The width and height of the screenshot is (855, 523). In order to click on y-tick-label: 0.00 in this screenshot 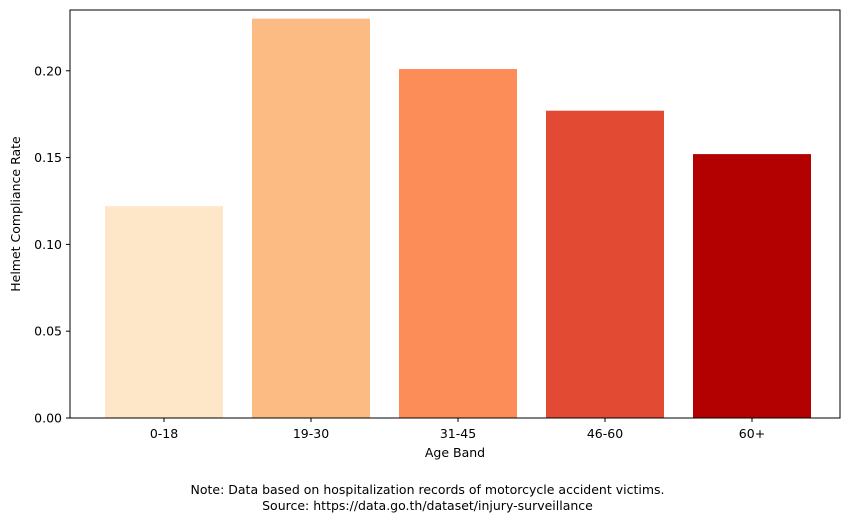, I will do `click(48, 418)`.